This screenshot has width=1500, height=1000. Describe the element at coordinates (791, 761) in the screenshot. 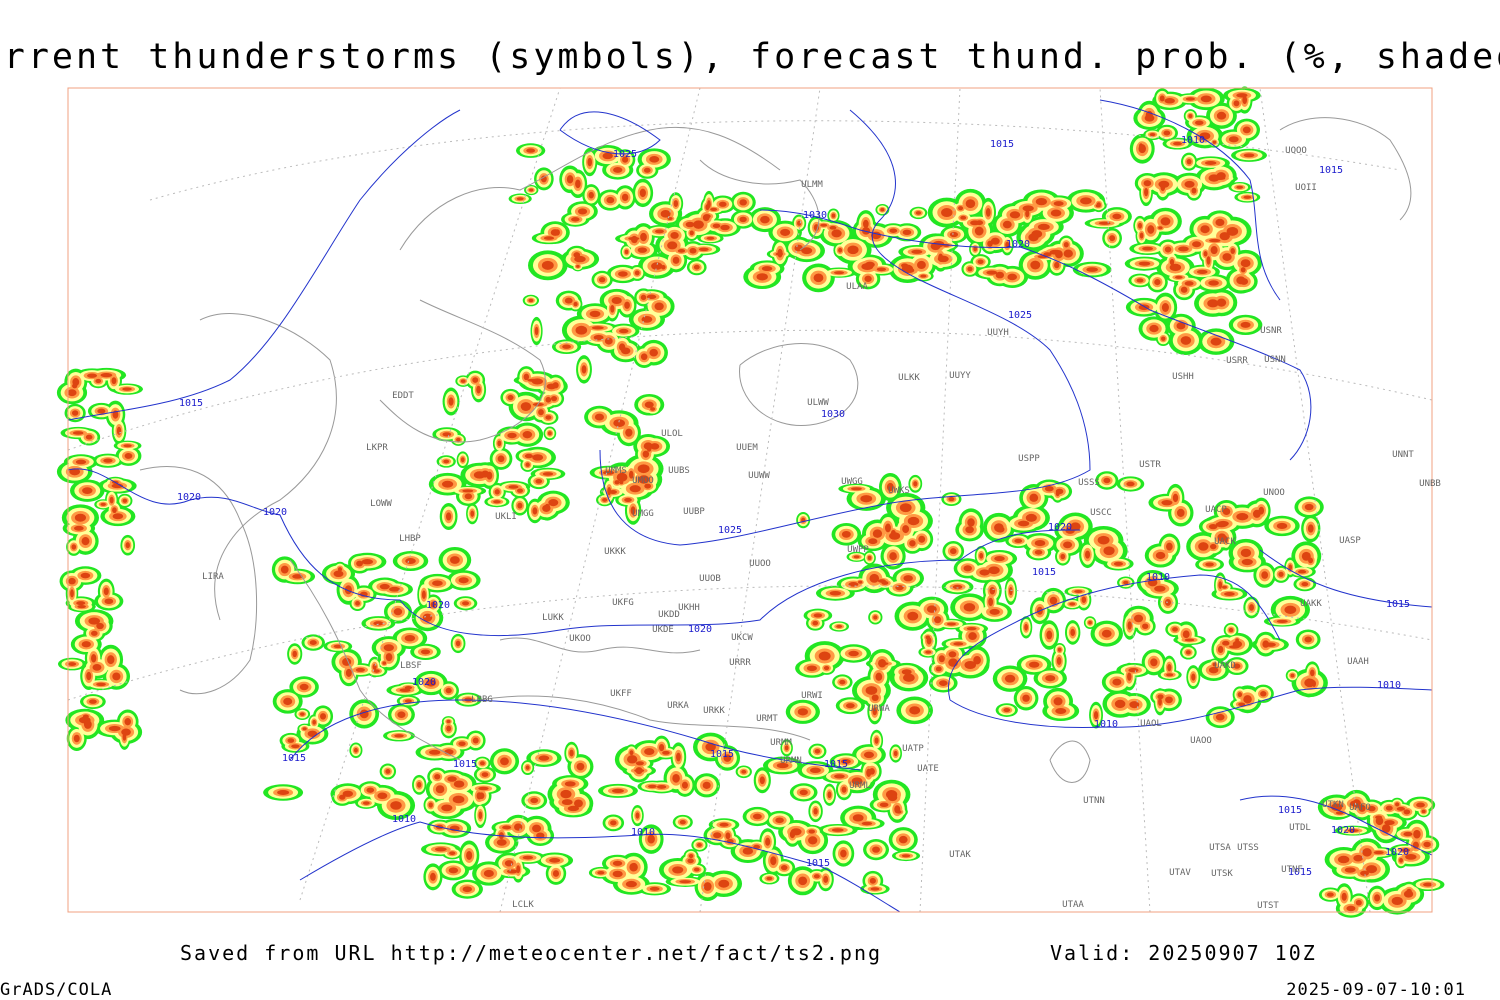

I see `station-label: URMN` at that location.